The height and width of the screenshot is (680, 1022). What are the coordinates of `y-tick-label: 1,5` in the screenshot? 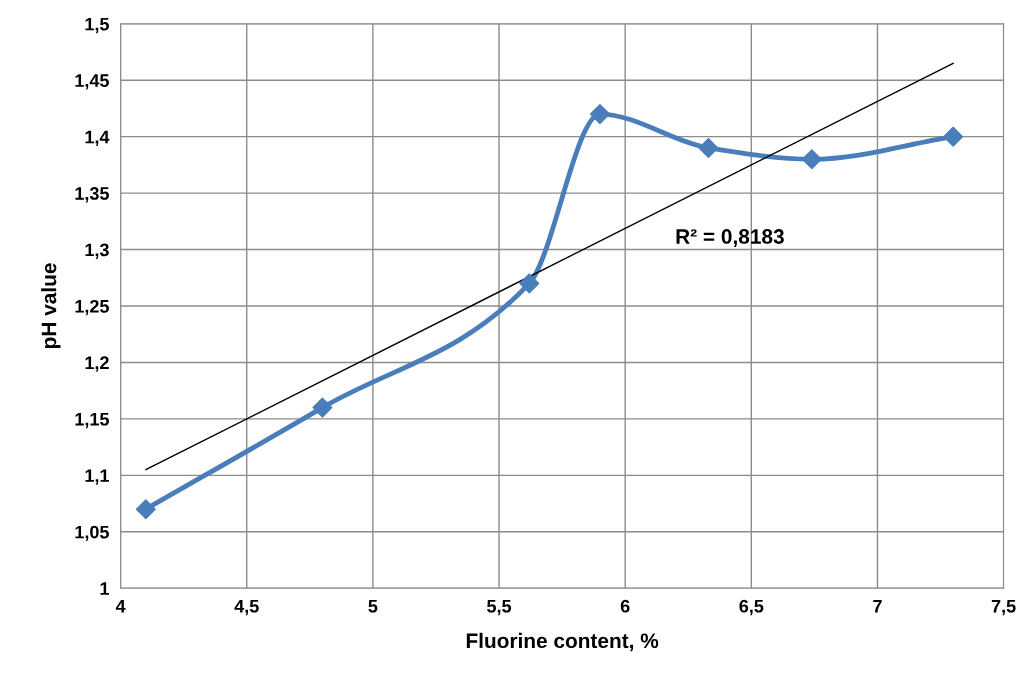 It's located at (97, 25).